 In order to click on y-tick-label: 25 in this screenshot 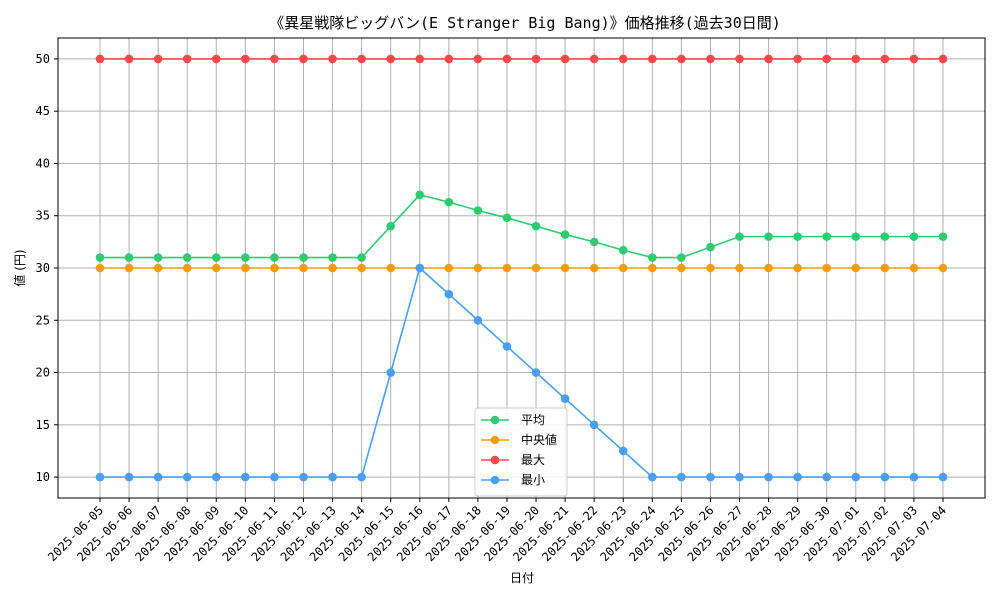, I will do `click(43, 320)`.